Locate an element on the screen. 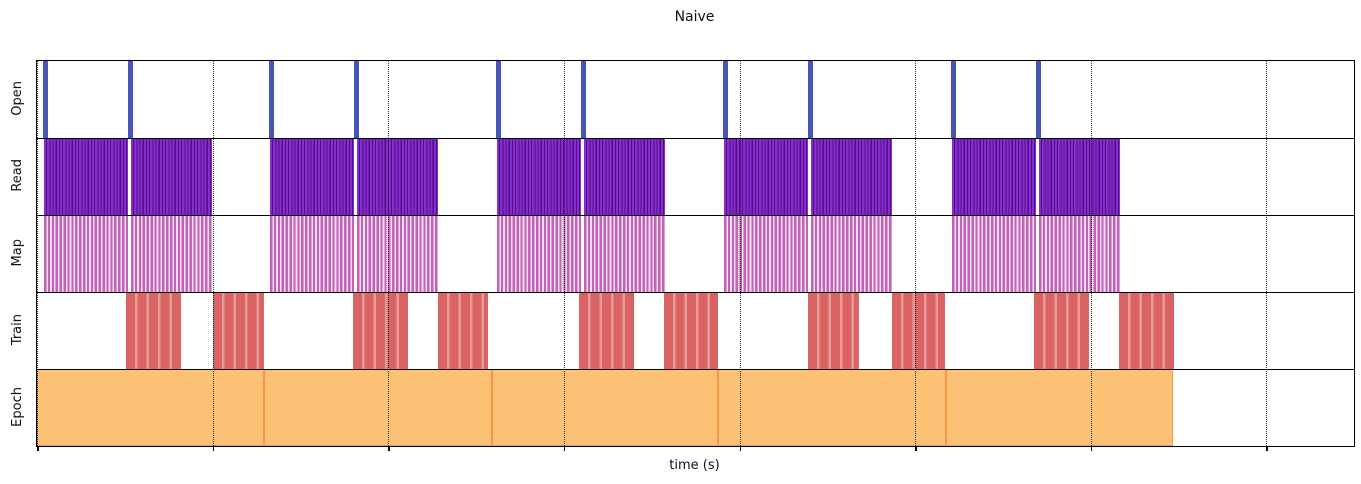 The height and width of the screenshot is (484, 1361). track-label: Map is located at coordinates (17, 252).